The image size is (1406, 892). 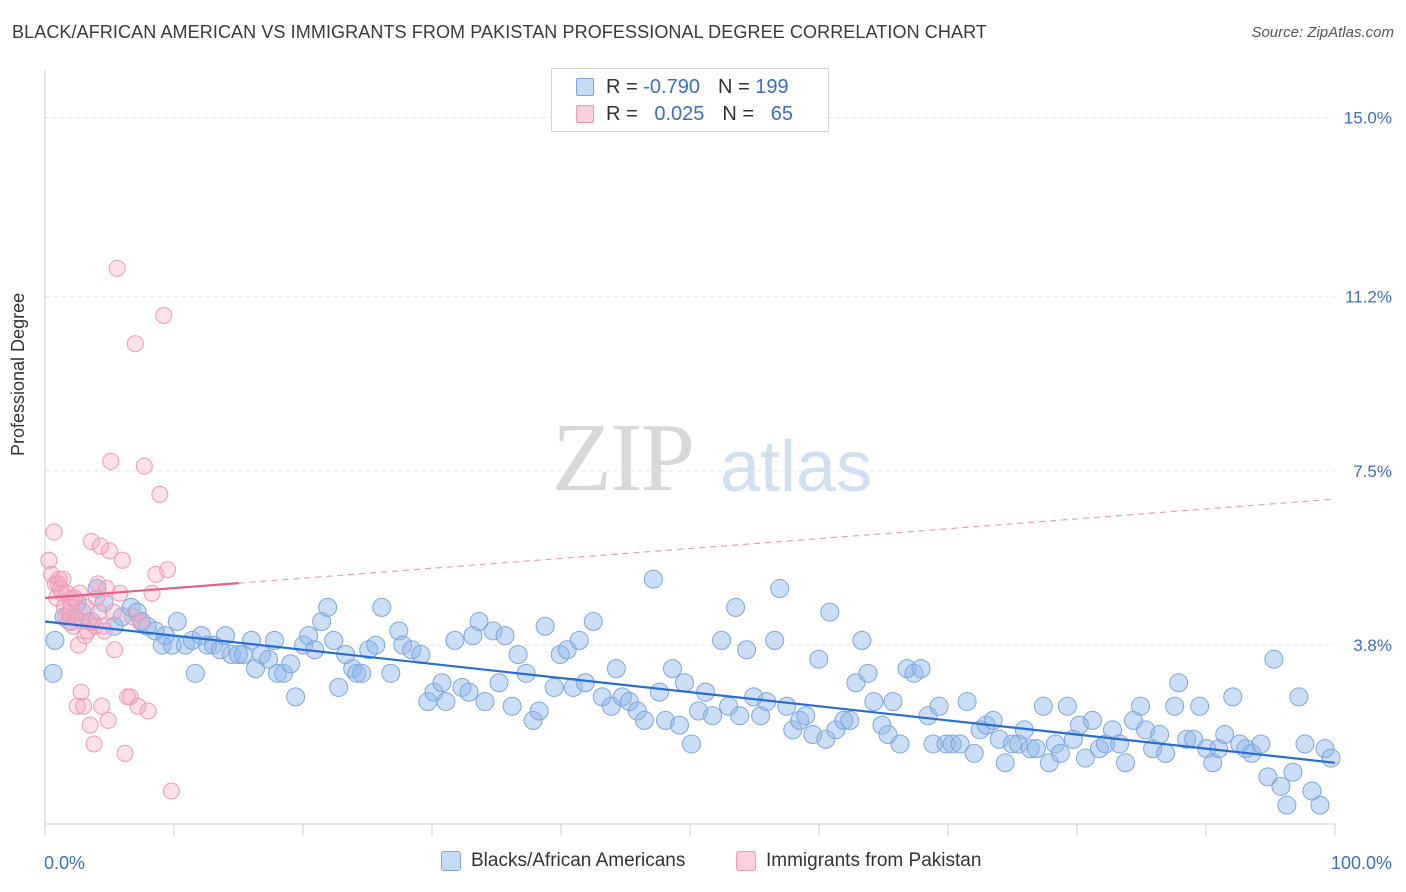 What do you see at coordinates (874, 860) in the screenshot?
I see `bottom-legend-label: Immigrants from Pakistan` at bounding box center [874, 860].